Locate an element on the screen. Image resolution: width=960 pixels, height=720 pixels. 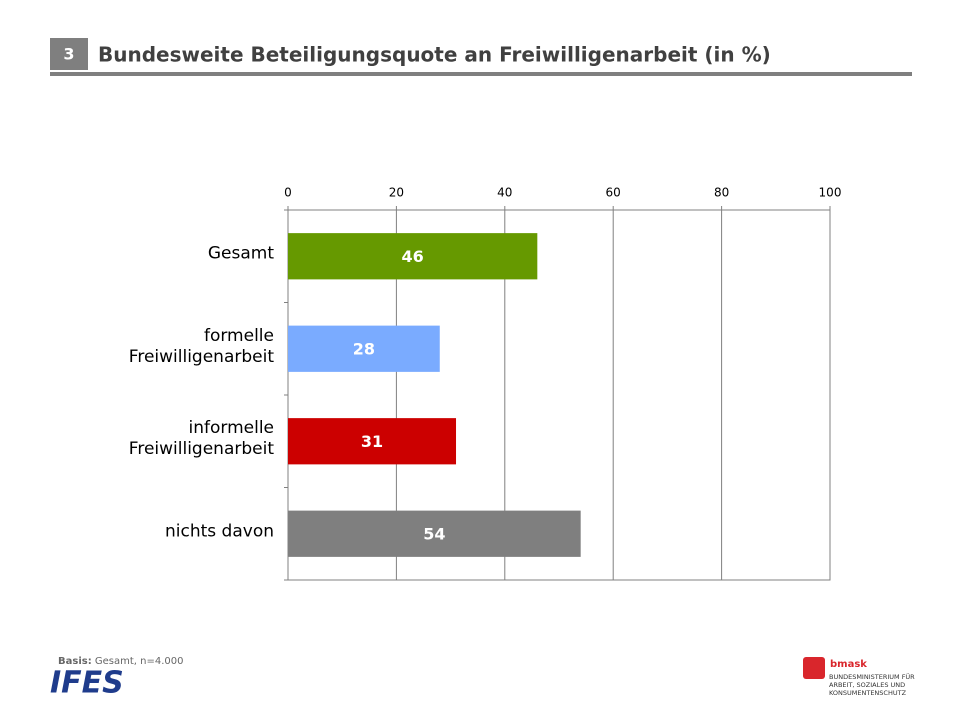
slide-number: 3 is located at coordinates (68, 54).